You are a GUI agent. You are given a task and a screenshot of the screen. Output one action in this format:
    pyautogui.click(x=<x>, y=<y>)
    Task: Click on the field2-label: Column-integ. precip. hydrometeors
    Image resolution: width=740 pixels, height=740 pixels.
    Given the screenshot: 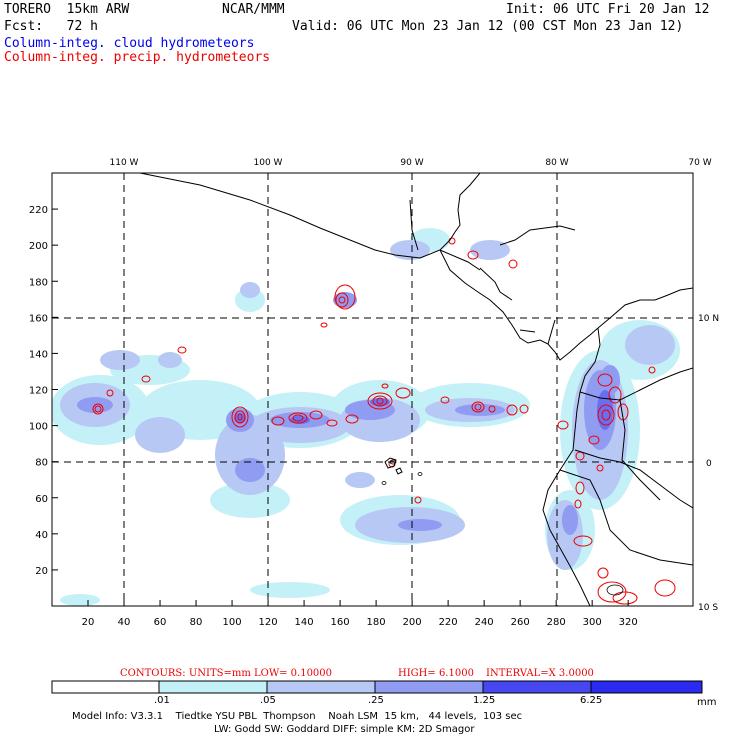 What is the action you would take?
    pyautogui.click(x=137, y=57)
    